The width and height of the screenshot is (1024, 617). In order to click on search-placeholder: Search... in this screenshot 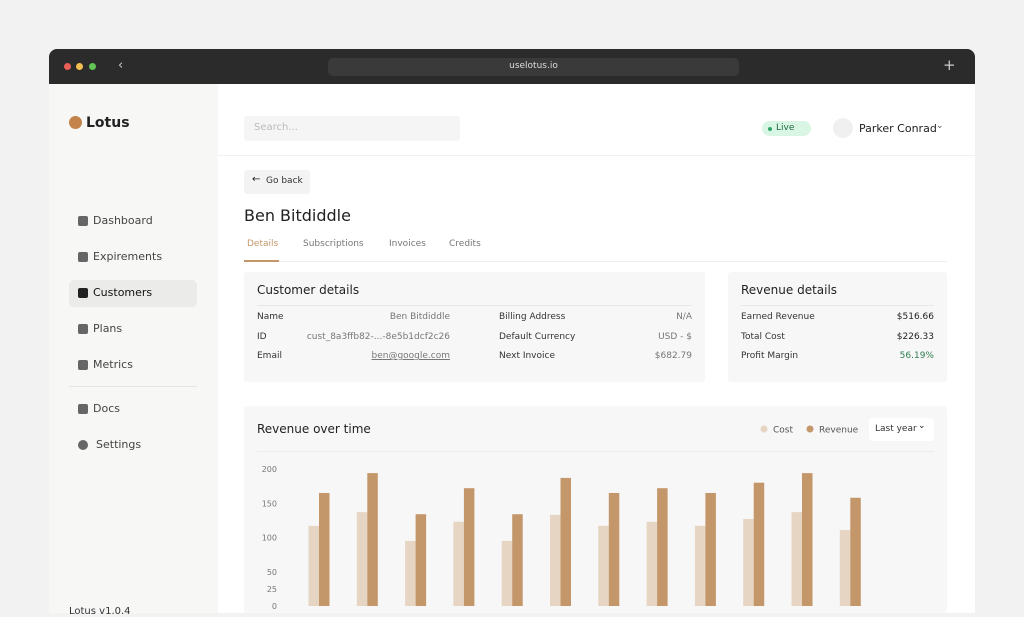, I will do `click(276, 127)`.